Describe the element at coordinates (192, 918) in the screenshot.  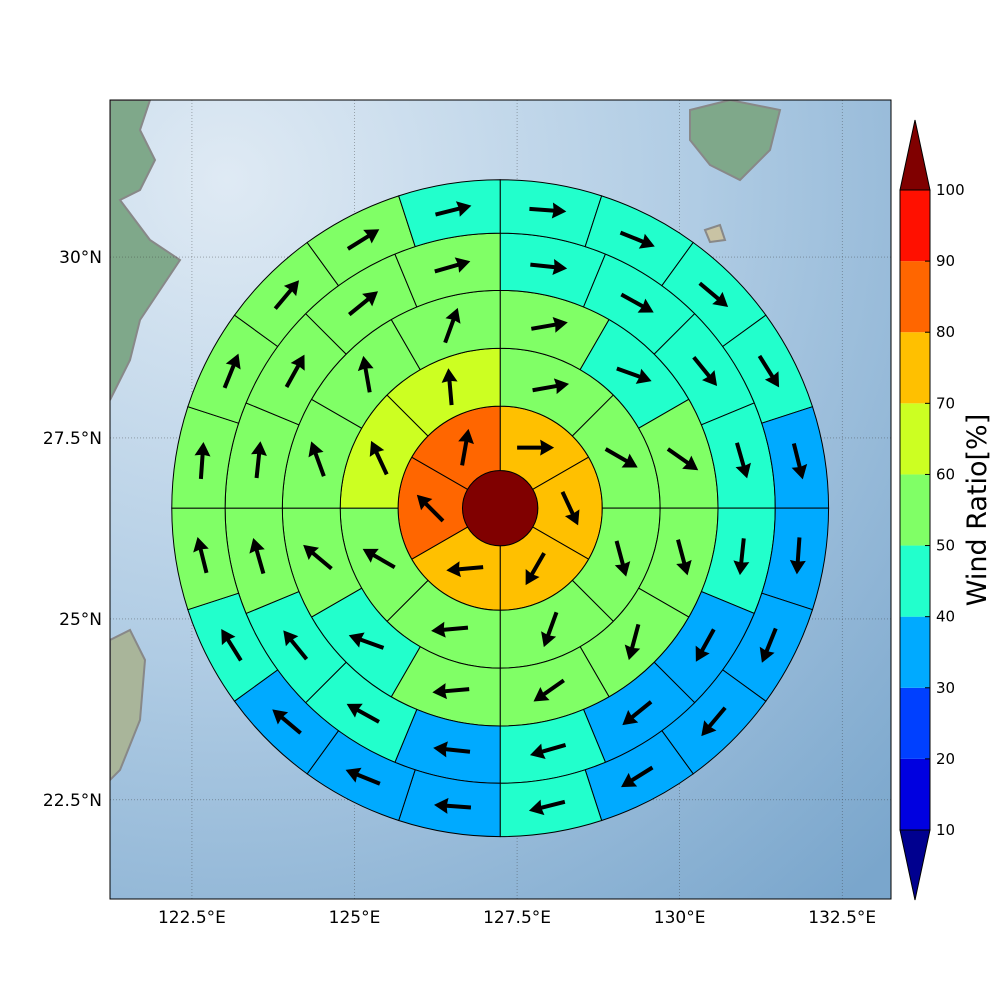
I see `x-tick-label: 122.5°E` at that location.